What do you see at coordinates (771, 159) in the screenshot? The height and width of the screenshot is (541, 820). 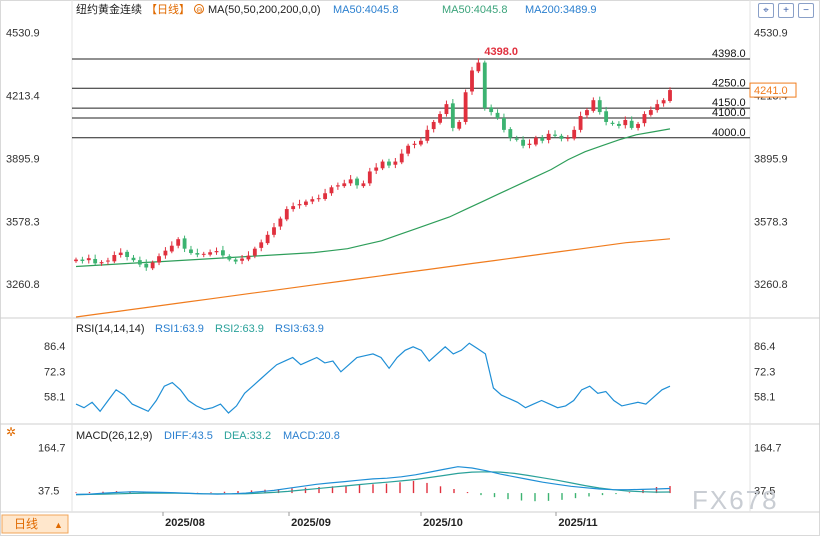 I see `price-tick-right: 3895.9` at bounding box center [771, 159].